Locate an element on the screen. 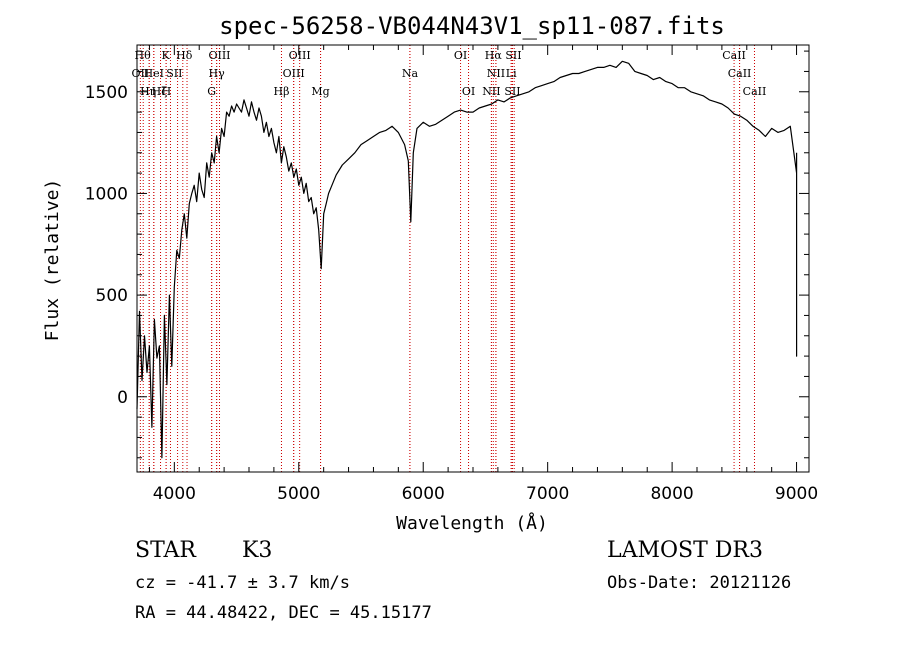 The height and width of the screenshot is (649, 900). line-label-45: CaII is located at coordinates (755, 91).